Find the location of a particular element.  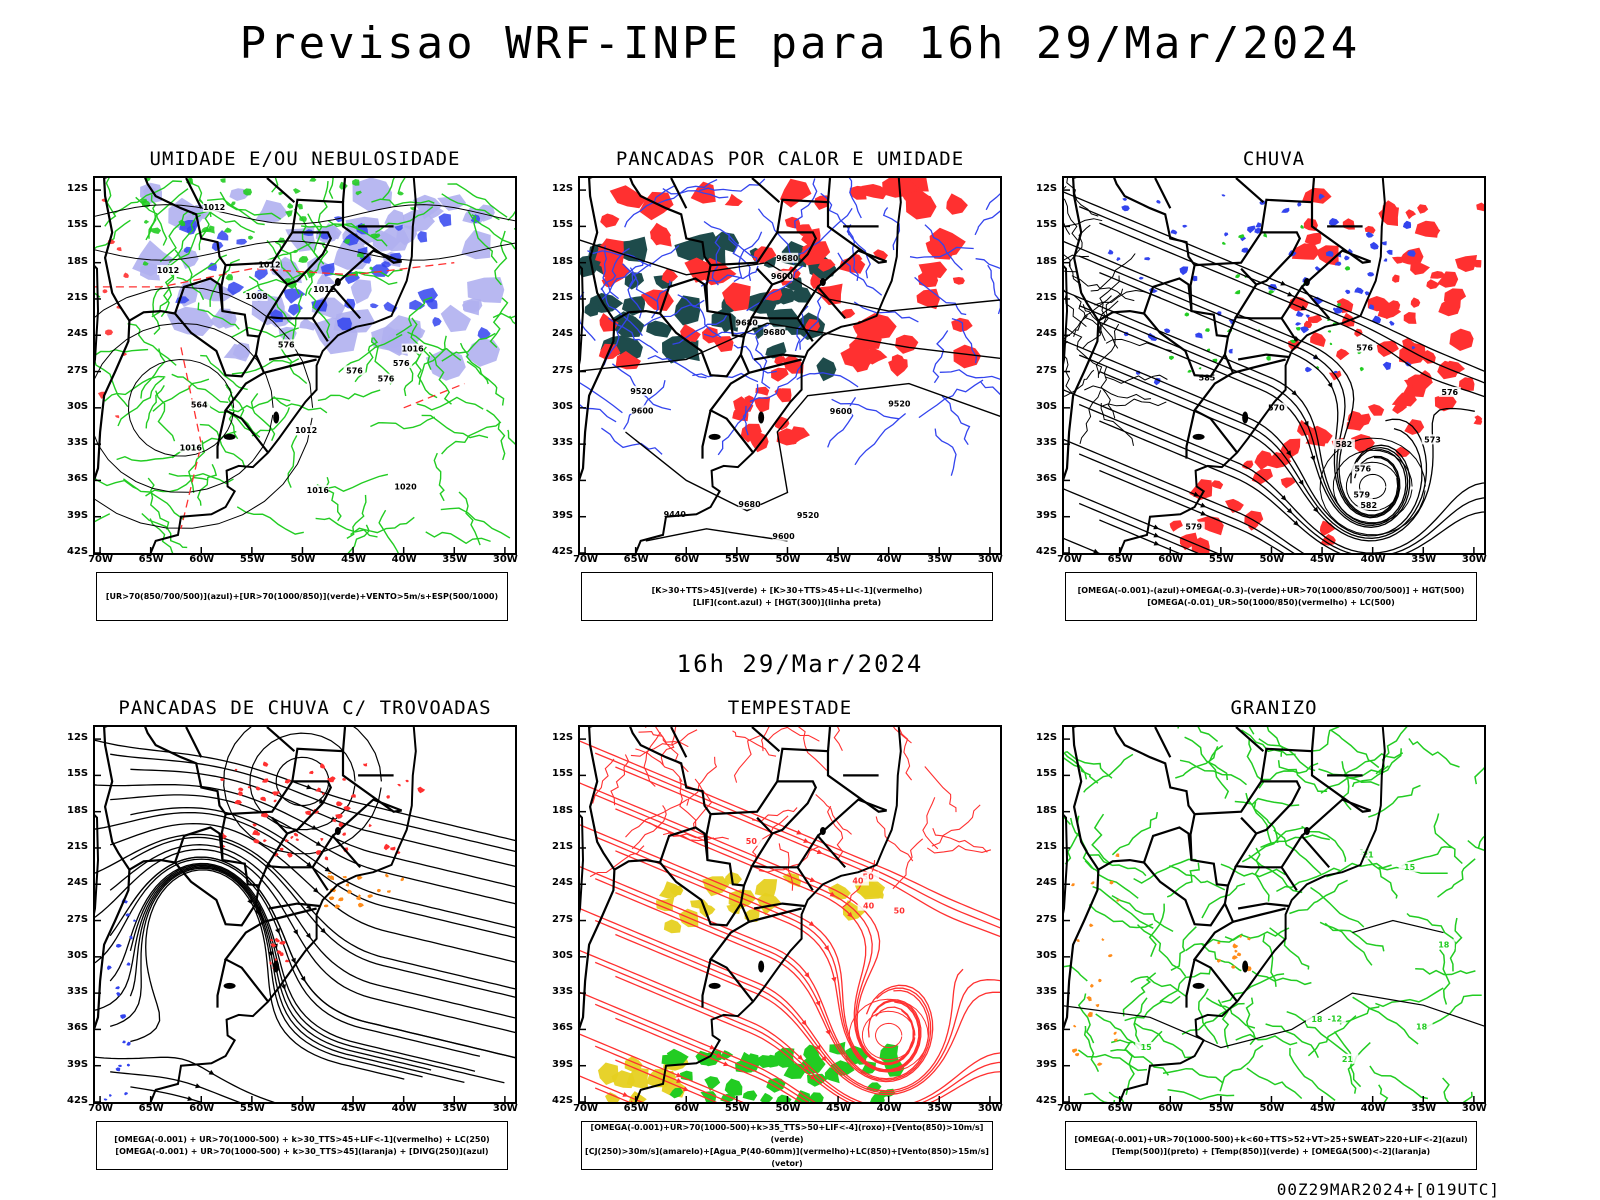

panel-title: GRANIZO is located at coordinates (1274, 708).